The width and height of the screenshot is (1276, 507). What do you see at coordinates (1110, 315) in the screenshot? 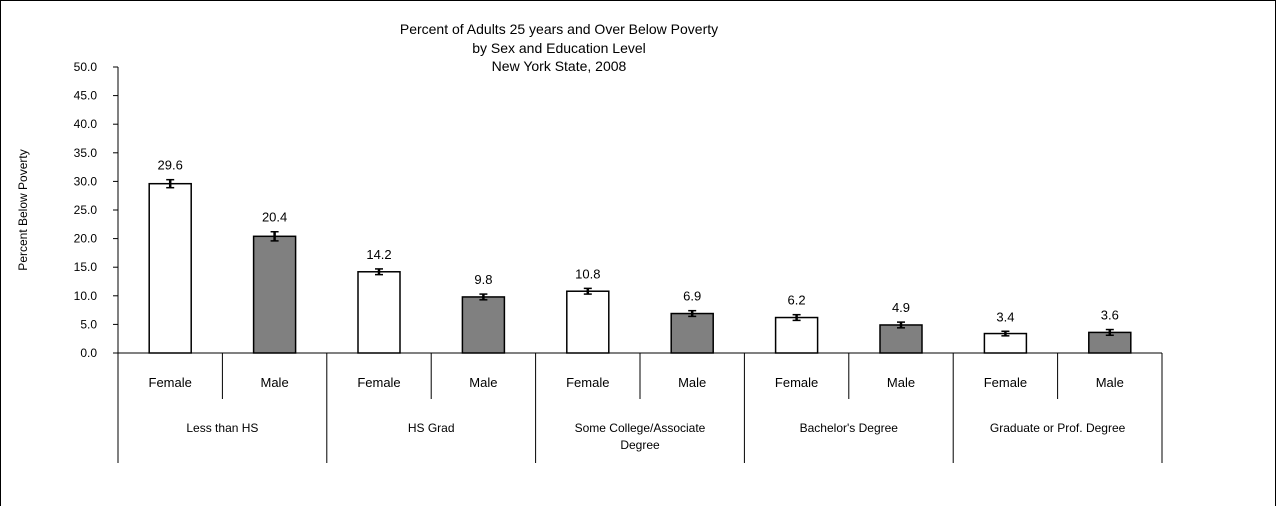
I see `bar-value-label: 3.6` at bounding box center [1110, 315].